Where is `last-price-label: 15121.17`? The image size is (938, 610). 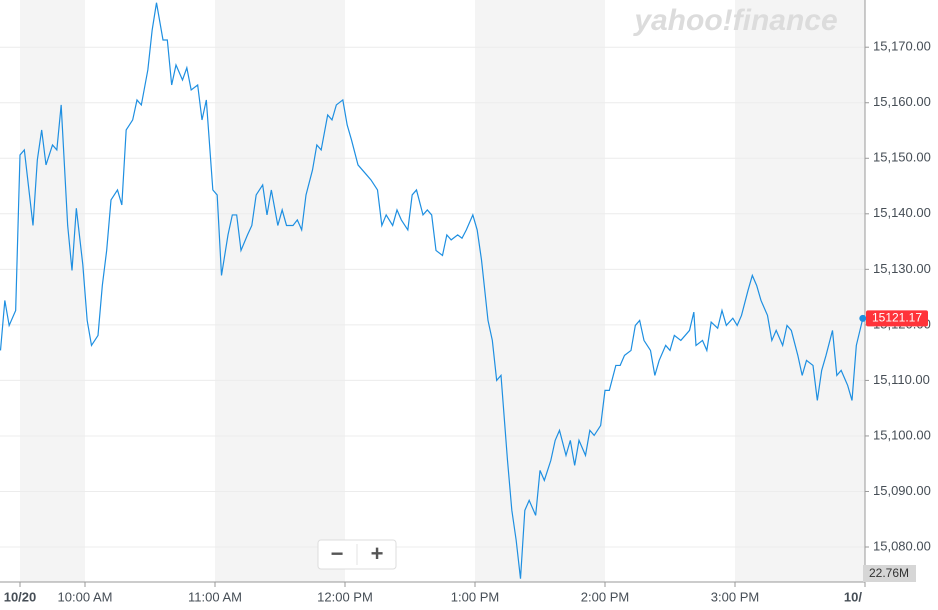 last-price-label: 15121.17 is located at coordinates (897, 318).